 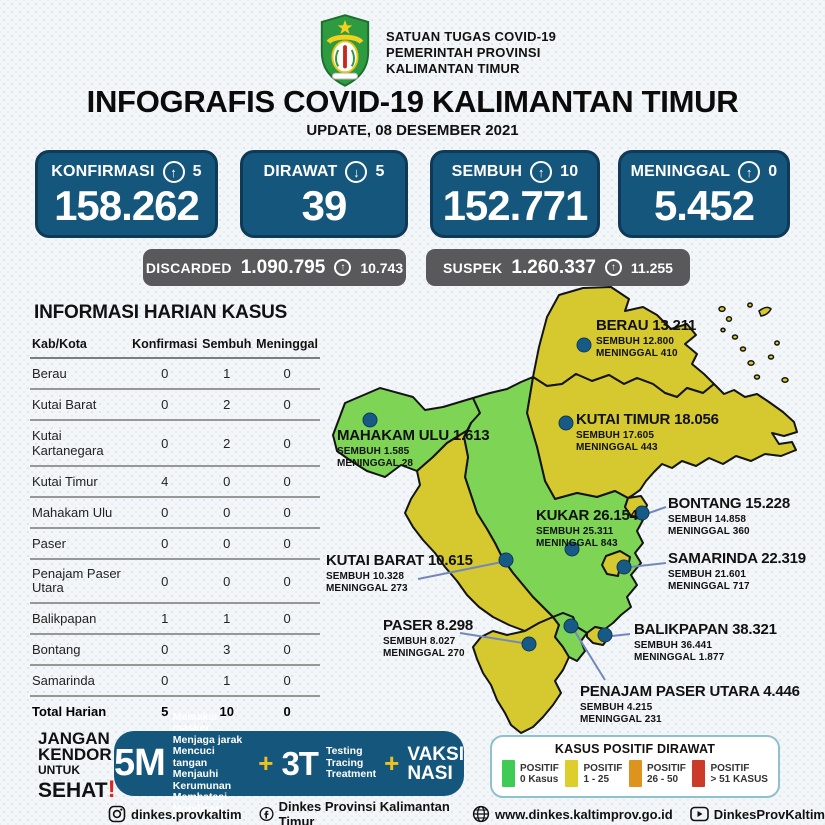 I want to click on bar-value: 1.260.337, so click(x=553, y=267).